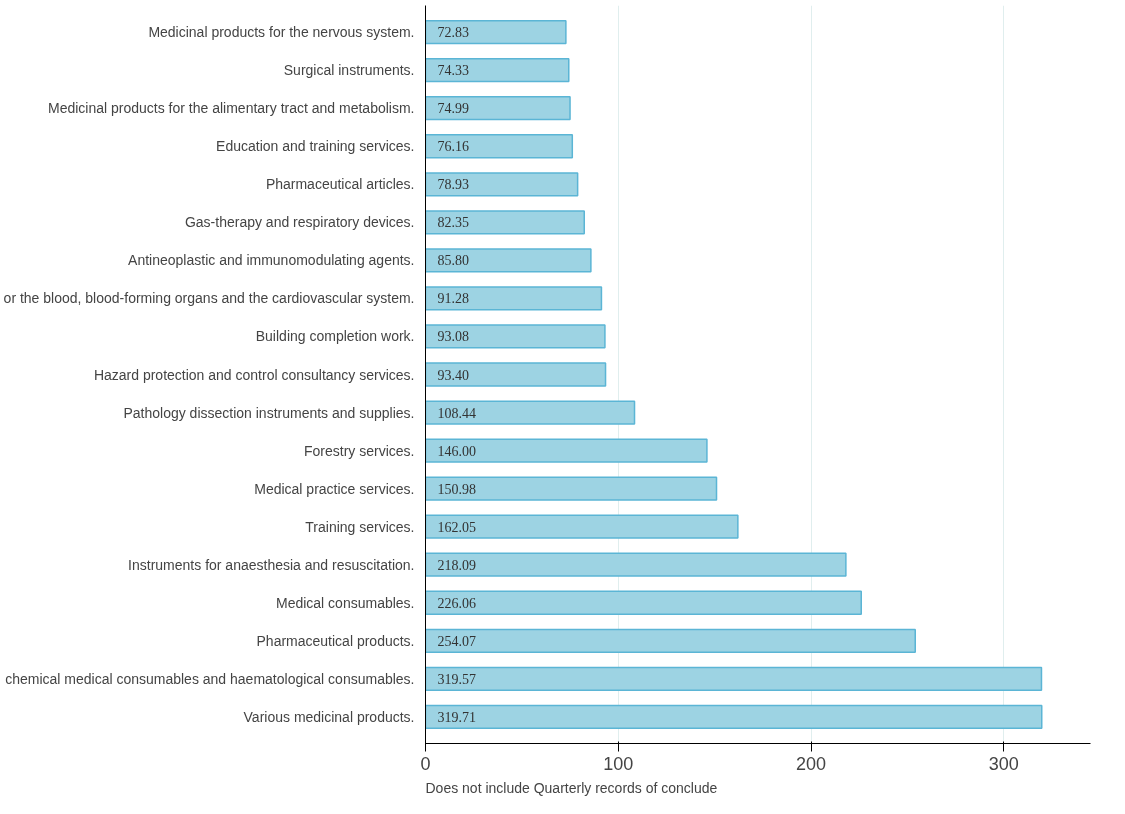 The width and height of the screenshot is (1125, 814). What do you see at coordinates (231, 108) in the screenshot?
I see `y-tick-label: Medicinal products for the alimentary tract and metabolism.` at bounding box center [231, 108].